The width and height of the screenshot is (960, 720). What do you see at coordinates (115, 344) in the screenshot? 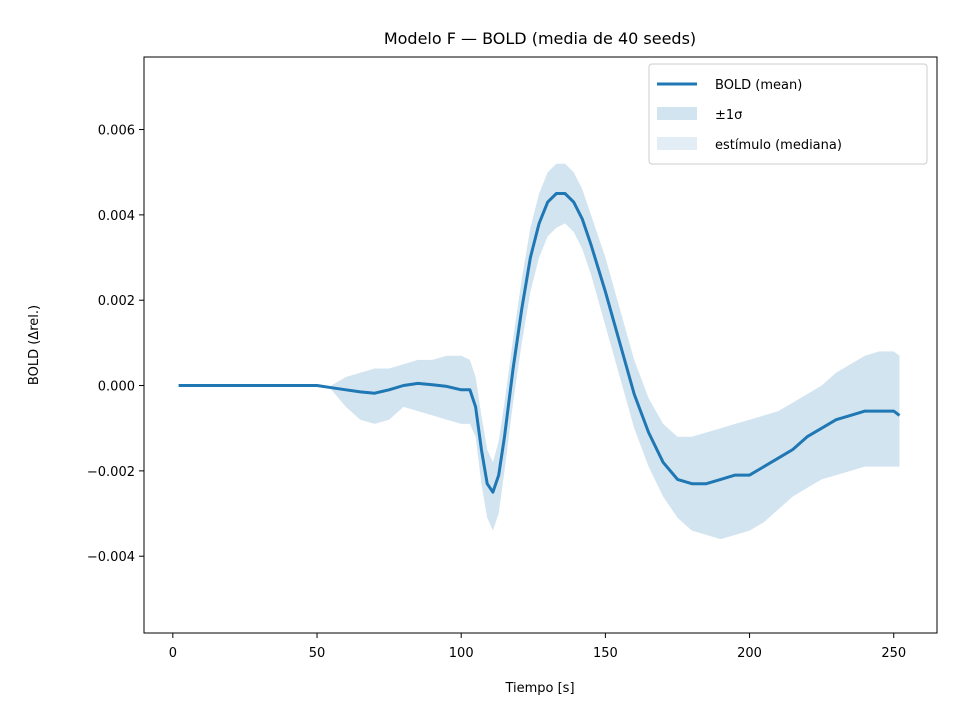
I see `y-axis-ticks: −0.004 −0.002 0.000 0.002 0.004 0.006` at bounding box center [115, 344].